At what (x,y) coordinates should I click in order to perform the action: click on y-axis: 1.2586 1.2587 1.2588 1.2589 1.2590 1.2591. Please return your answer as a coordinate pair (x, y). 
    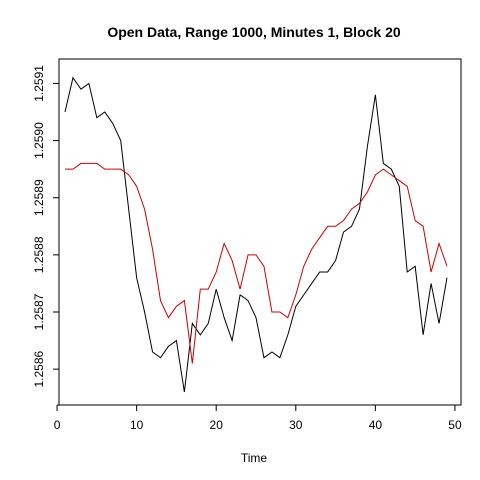
    Looking at the image, I should click on (46, 226).